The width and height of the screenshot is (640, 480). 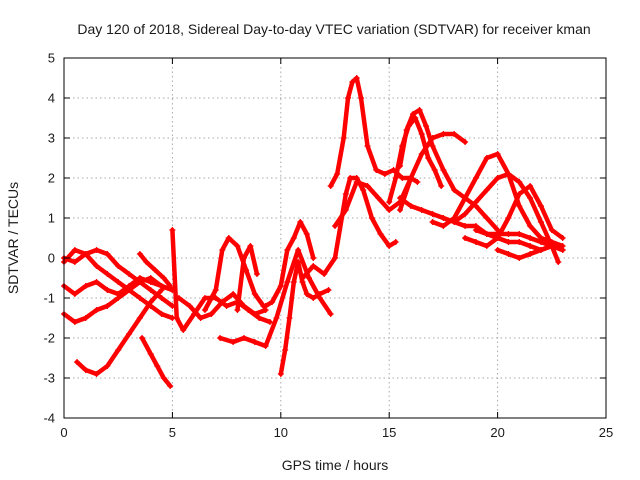 What do you see at coordinates (247, 278) in the screenshot?
I see `series-sat-l` at bounding box center [247, 278].